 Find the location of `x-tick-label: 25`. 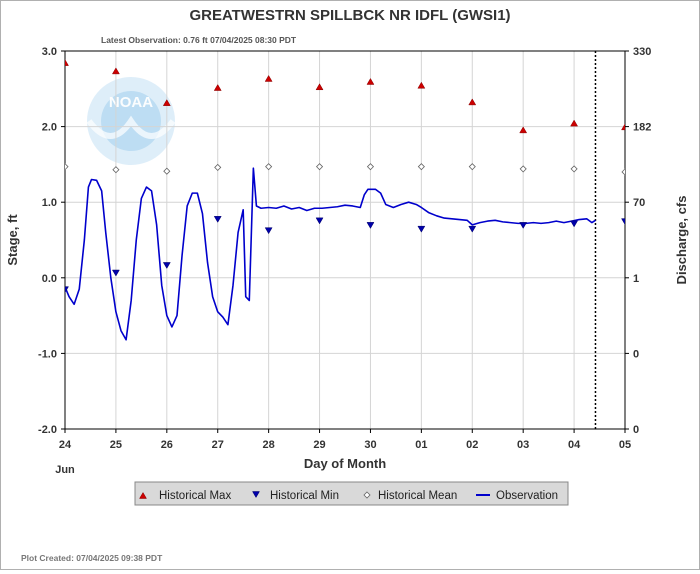

x-tick-label: 25 is located at coordinates (116, 445).